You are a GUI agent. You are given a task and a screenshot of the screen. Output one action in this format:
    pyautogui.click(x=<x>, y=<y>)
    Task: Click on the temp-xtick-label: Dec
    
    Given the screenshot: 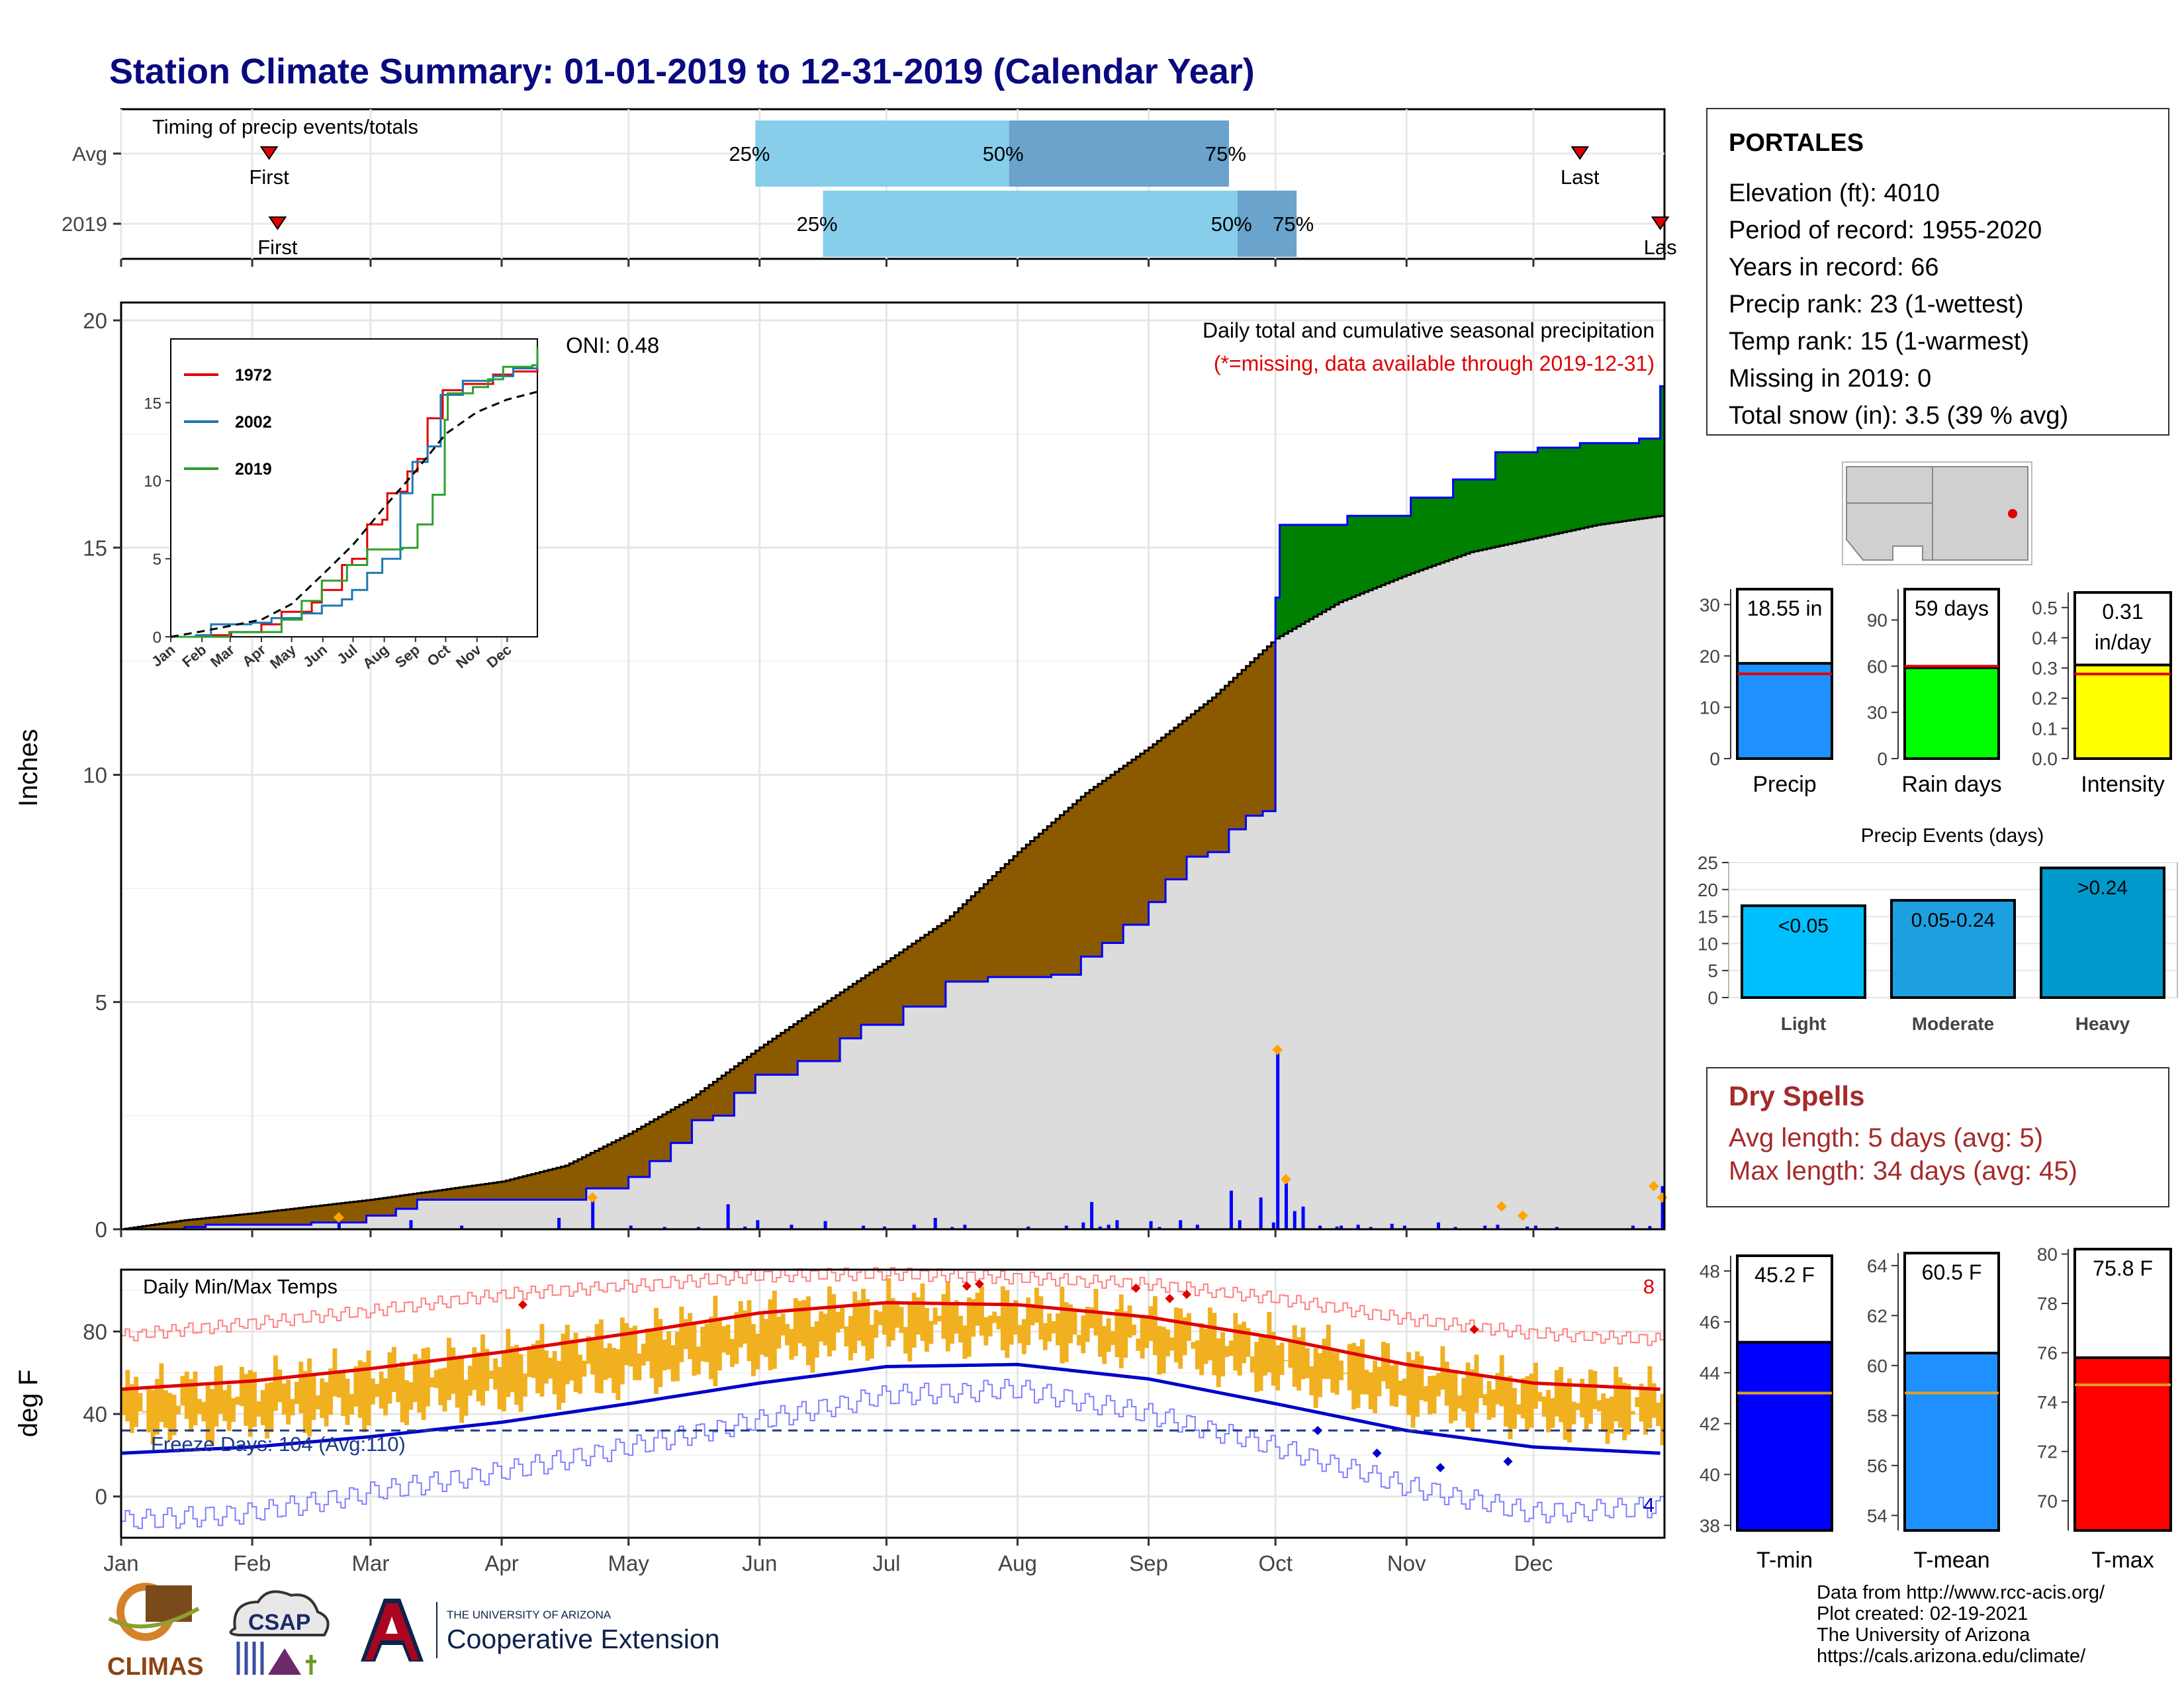 What is the action you would take?
    pyautogui.click(x=1533, y=1563)
    